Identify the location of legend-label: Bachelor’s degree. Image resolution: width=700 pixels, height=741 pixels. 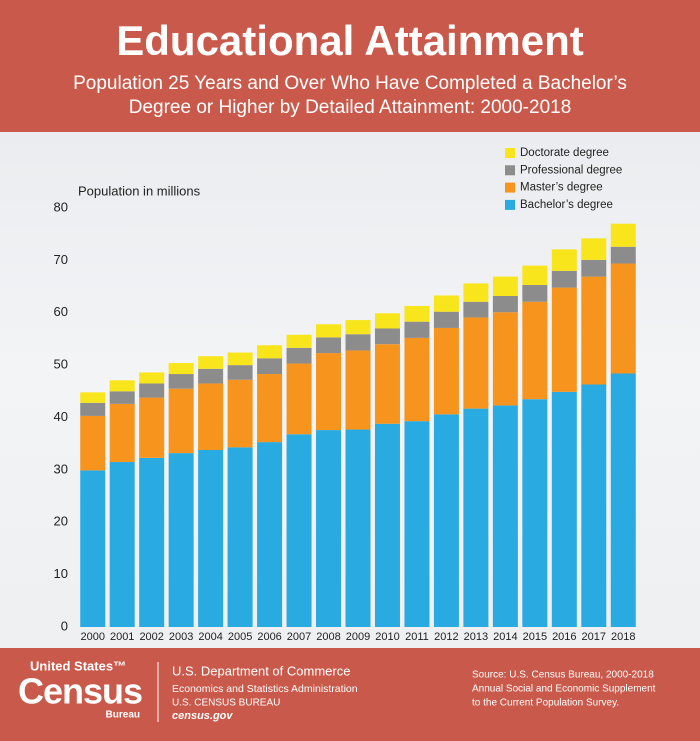
(566, 205).